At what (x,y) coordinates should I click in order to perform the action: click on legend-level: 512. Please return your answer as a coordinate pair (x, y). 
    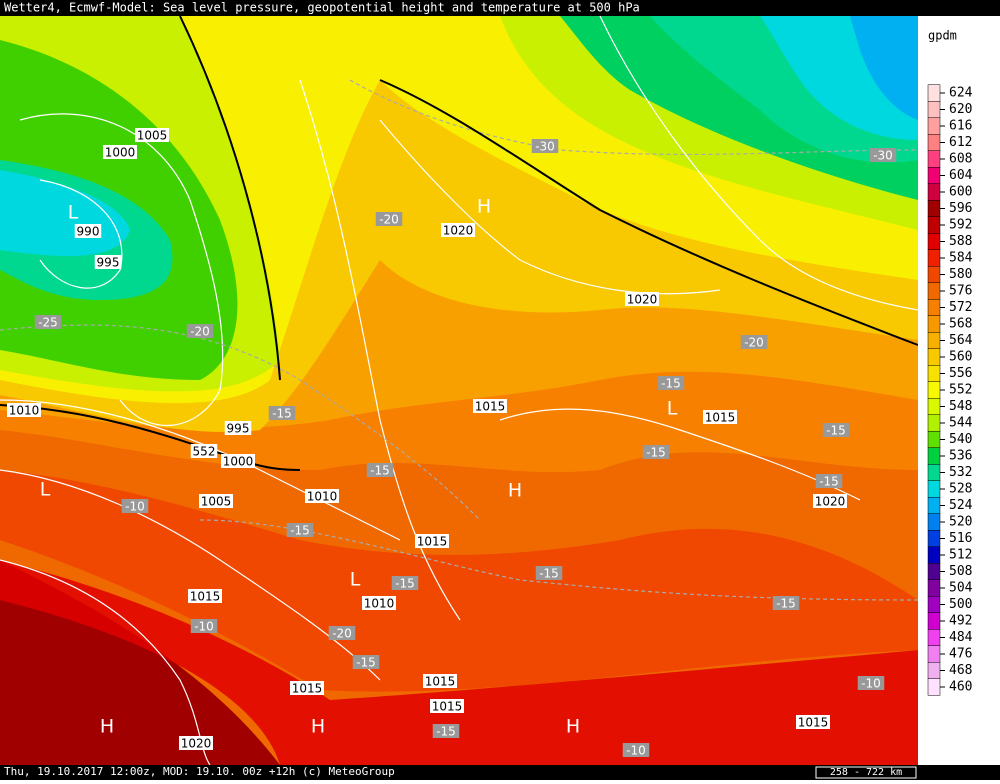
    Looking at the image, I should click on (960, 555).